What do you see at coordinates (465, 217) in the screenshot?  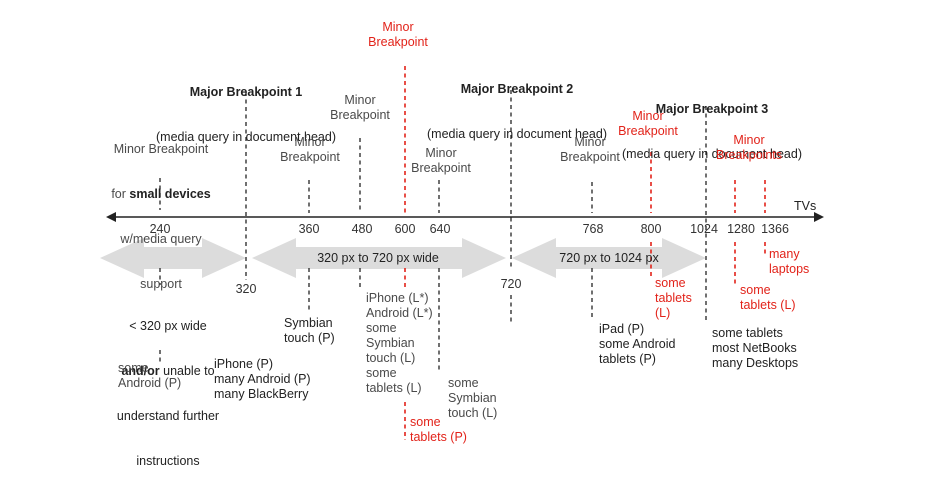 I see `axis` at bounding box center [465, 217].